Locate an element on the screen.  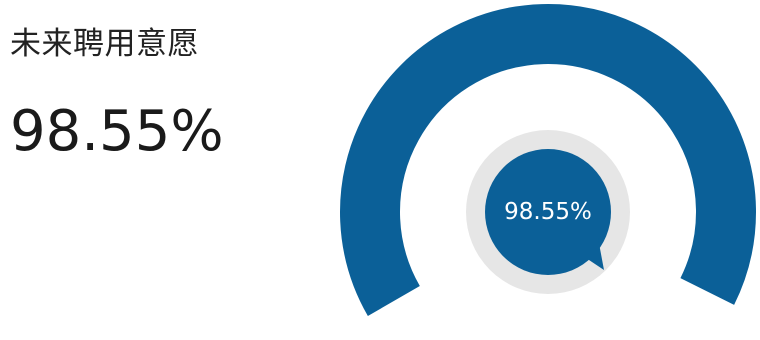
value-readout: 98.55% is located at coordinates (117, 131).